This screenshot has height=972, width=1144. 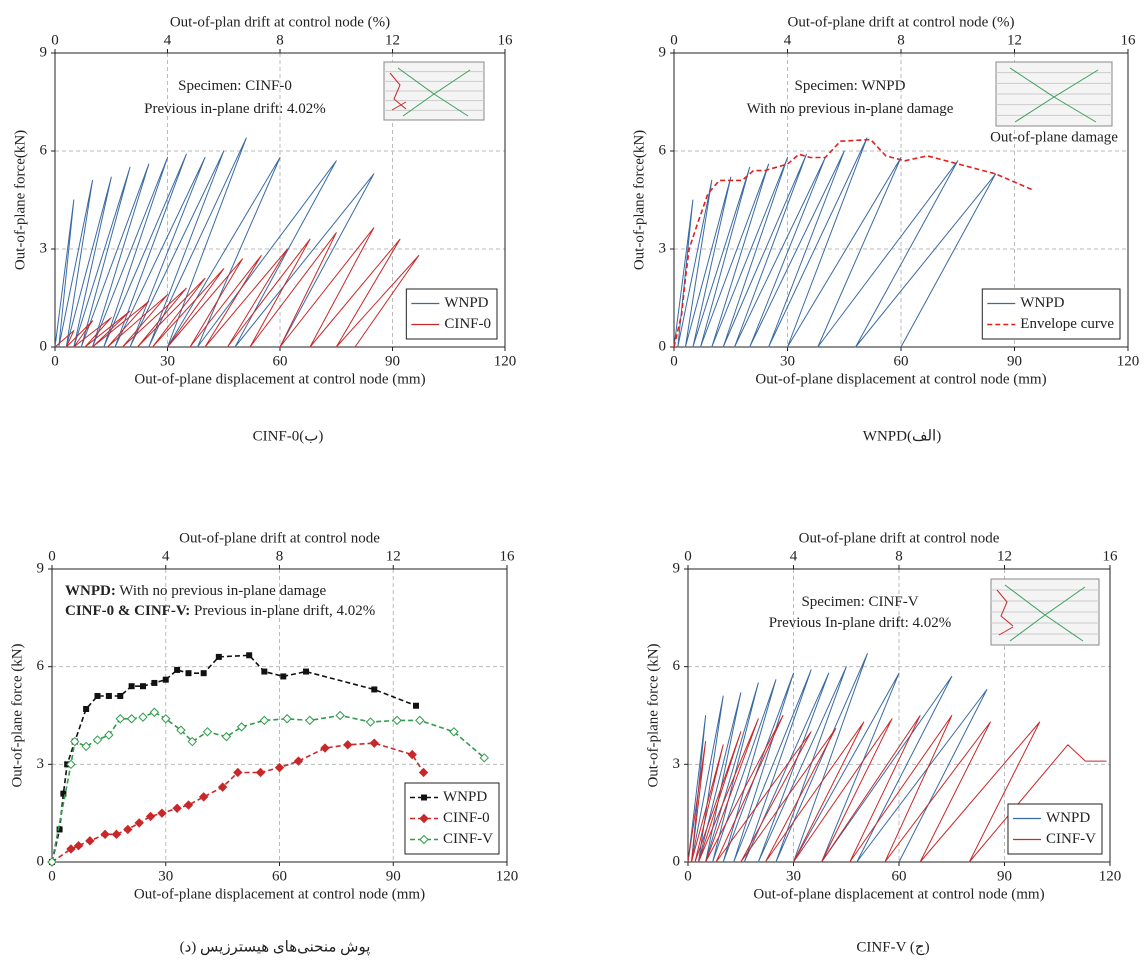 I want to click on inset-sketch, so click(x=1045, y=612).